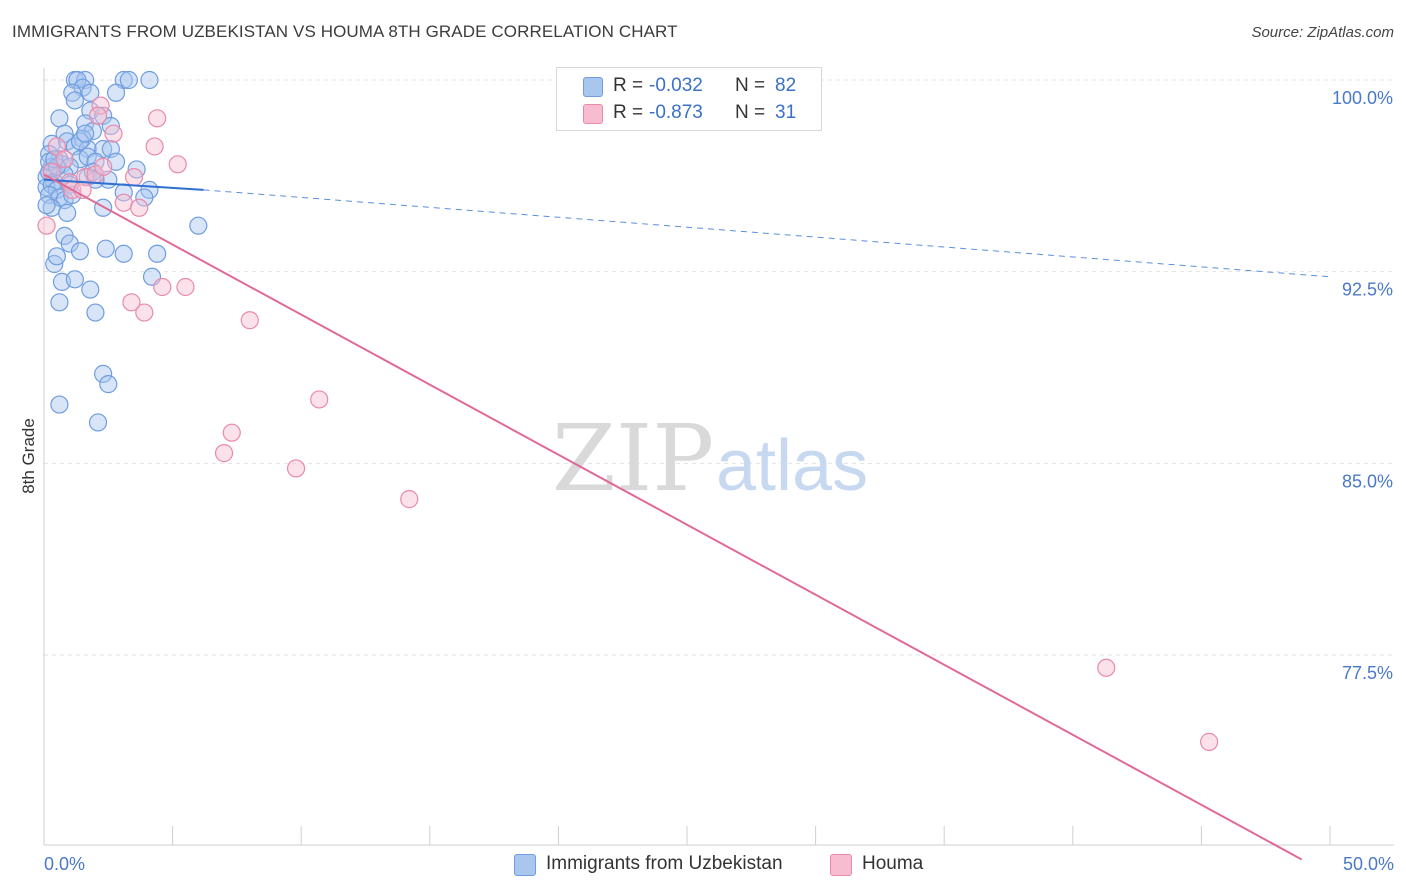 Image resolution: width=1406 pixels, height=892 pixels. I want to click on legend-swatch-blue, so click(593, 87).